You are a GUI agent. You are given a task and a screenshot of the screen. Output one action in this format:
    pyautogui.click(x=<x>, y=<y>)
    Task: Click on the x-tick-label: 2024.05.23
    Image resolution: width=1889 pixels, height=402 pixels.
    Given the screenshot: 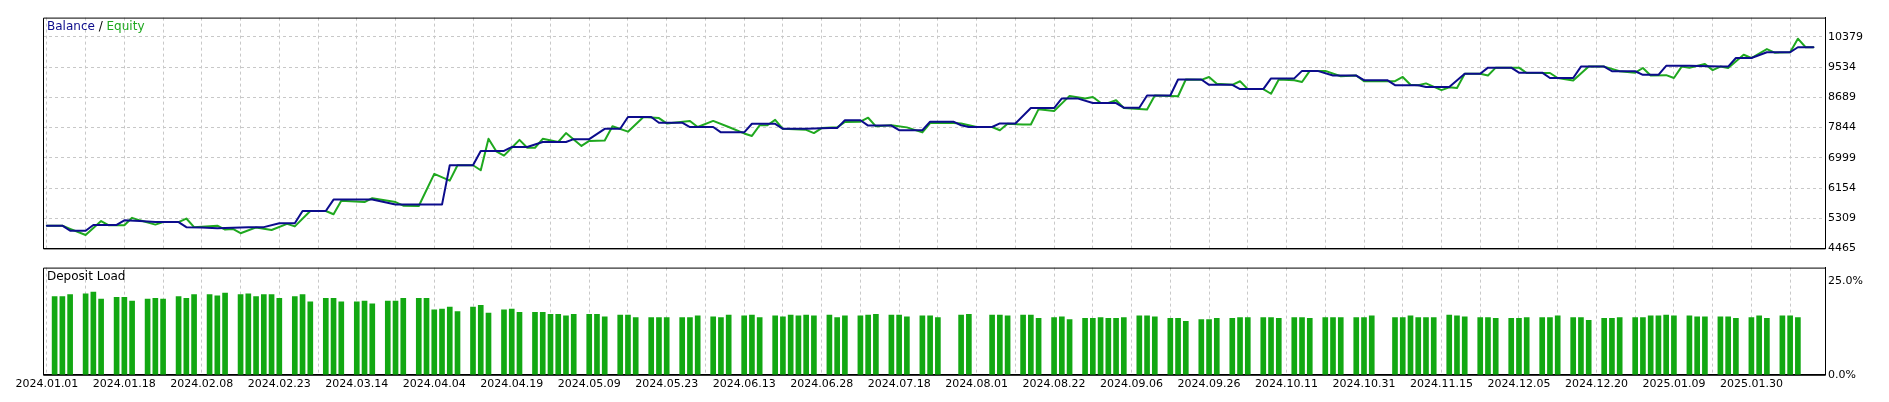 What is the action you would take?
    pyautogui.click(x=667, y=384)
    